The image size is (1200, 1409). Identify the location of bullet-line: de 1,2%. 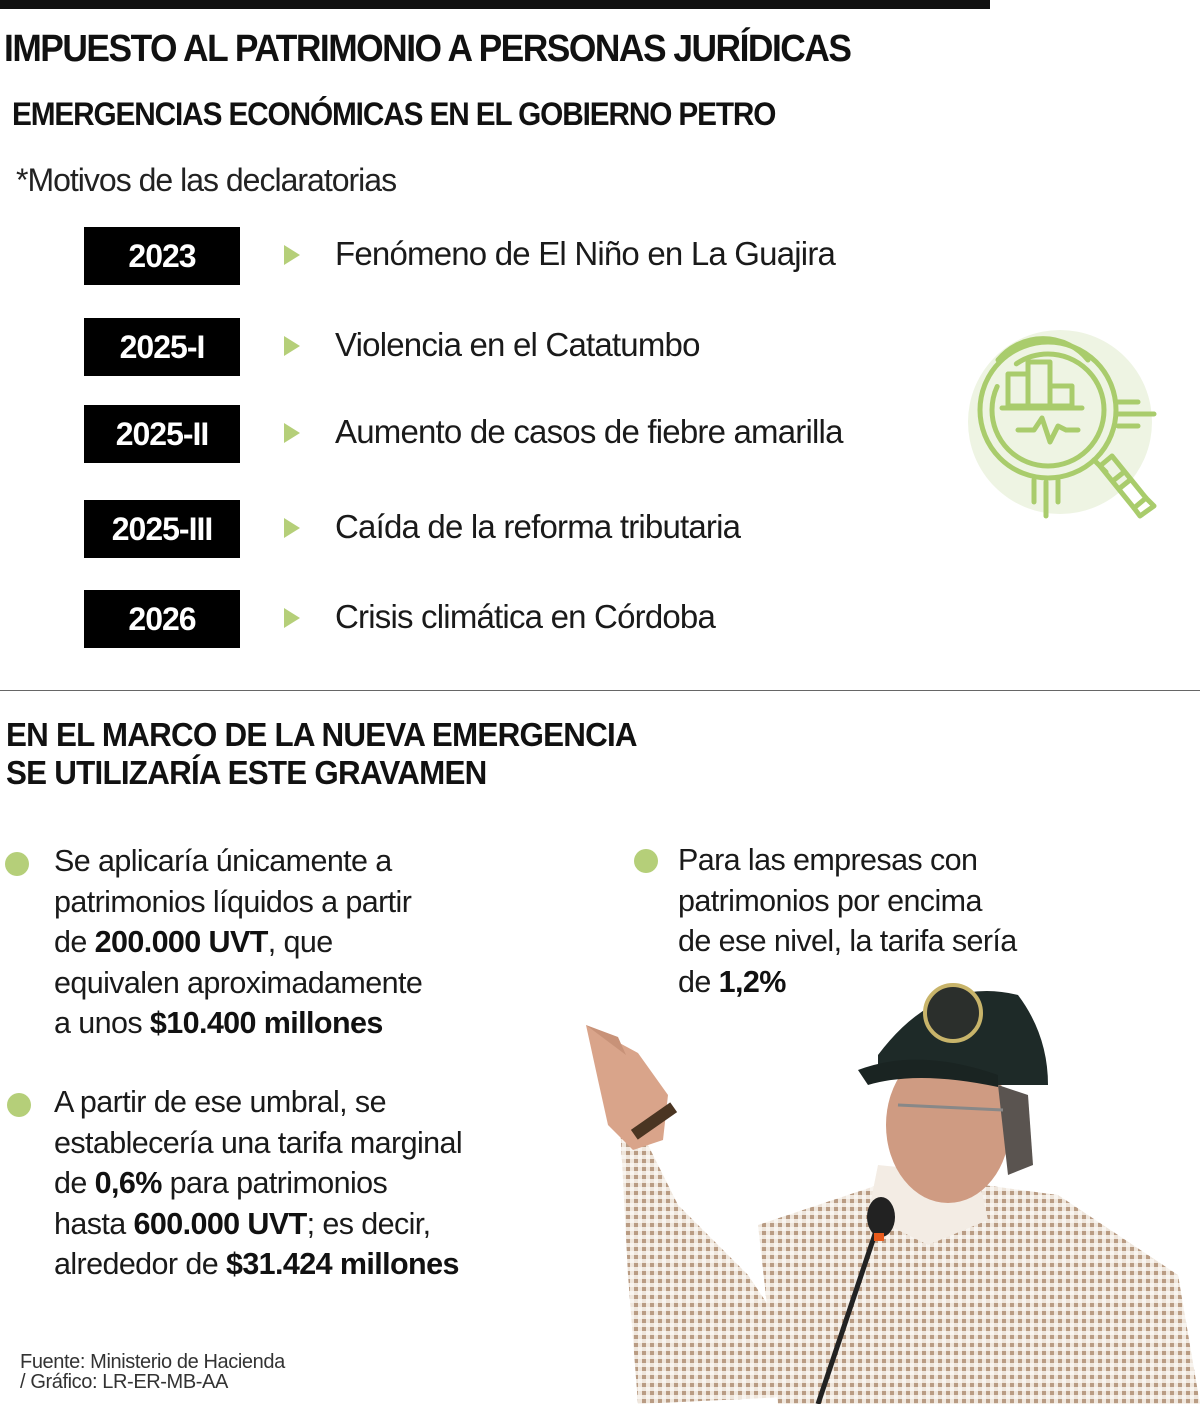
(732, 981).